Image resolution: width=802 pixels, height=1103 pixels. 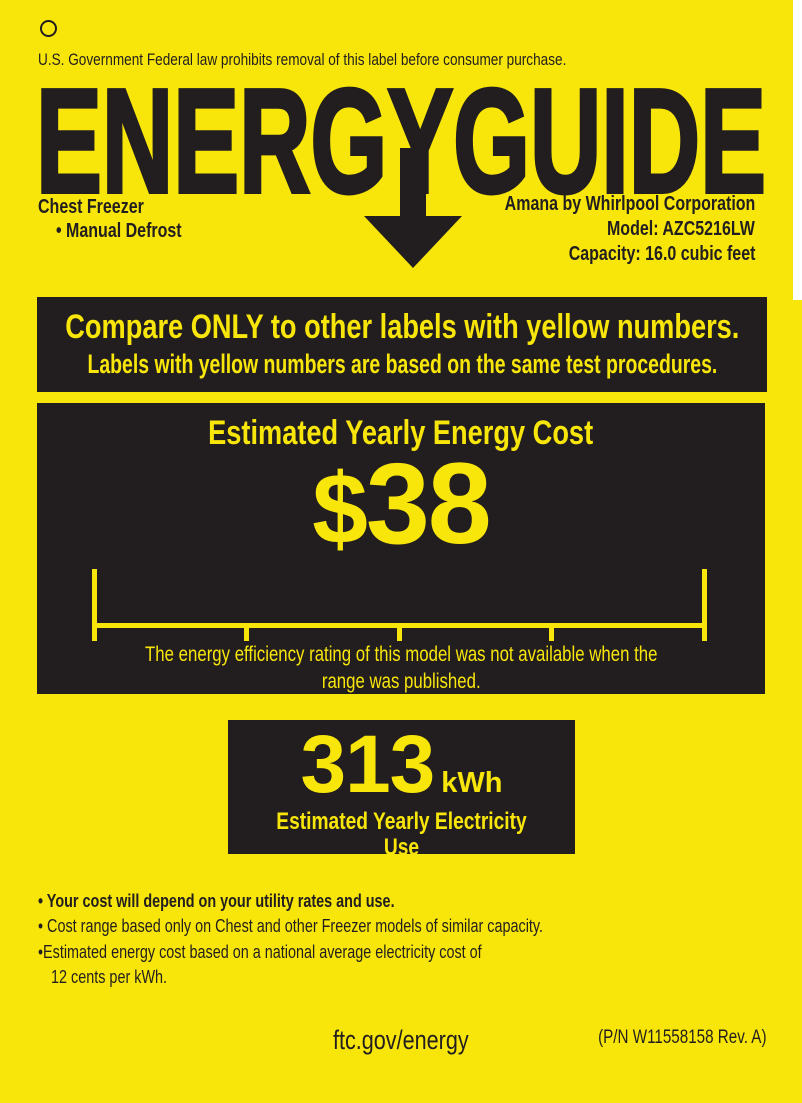 What do you see at coordinates (797, 150) in the screenshot?
I see `scan-margin` at bounding box center [797, 150].